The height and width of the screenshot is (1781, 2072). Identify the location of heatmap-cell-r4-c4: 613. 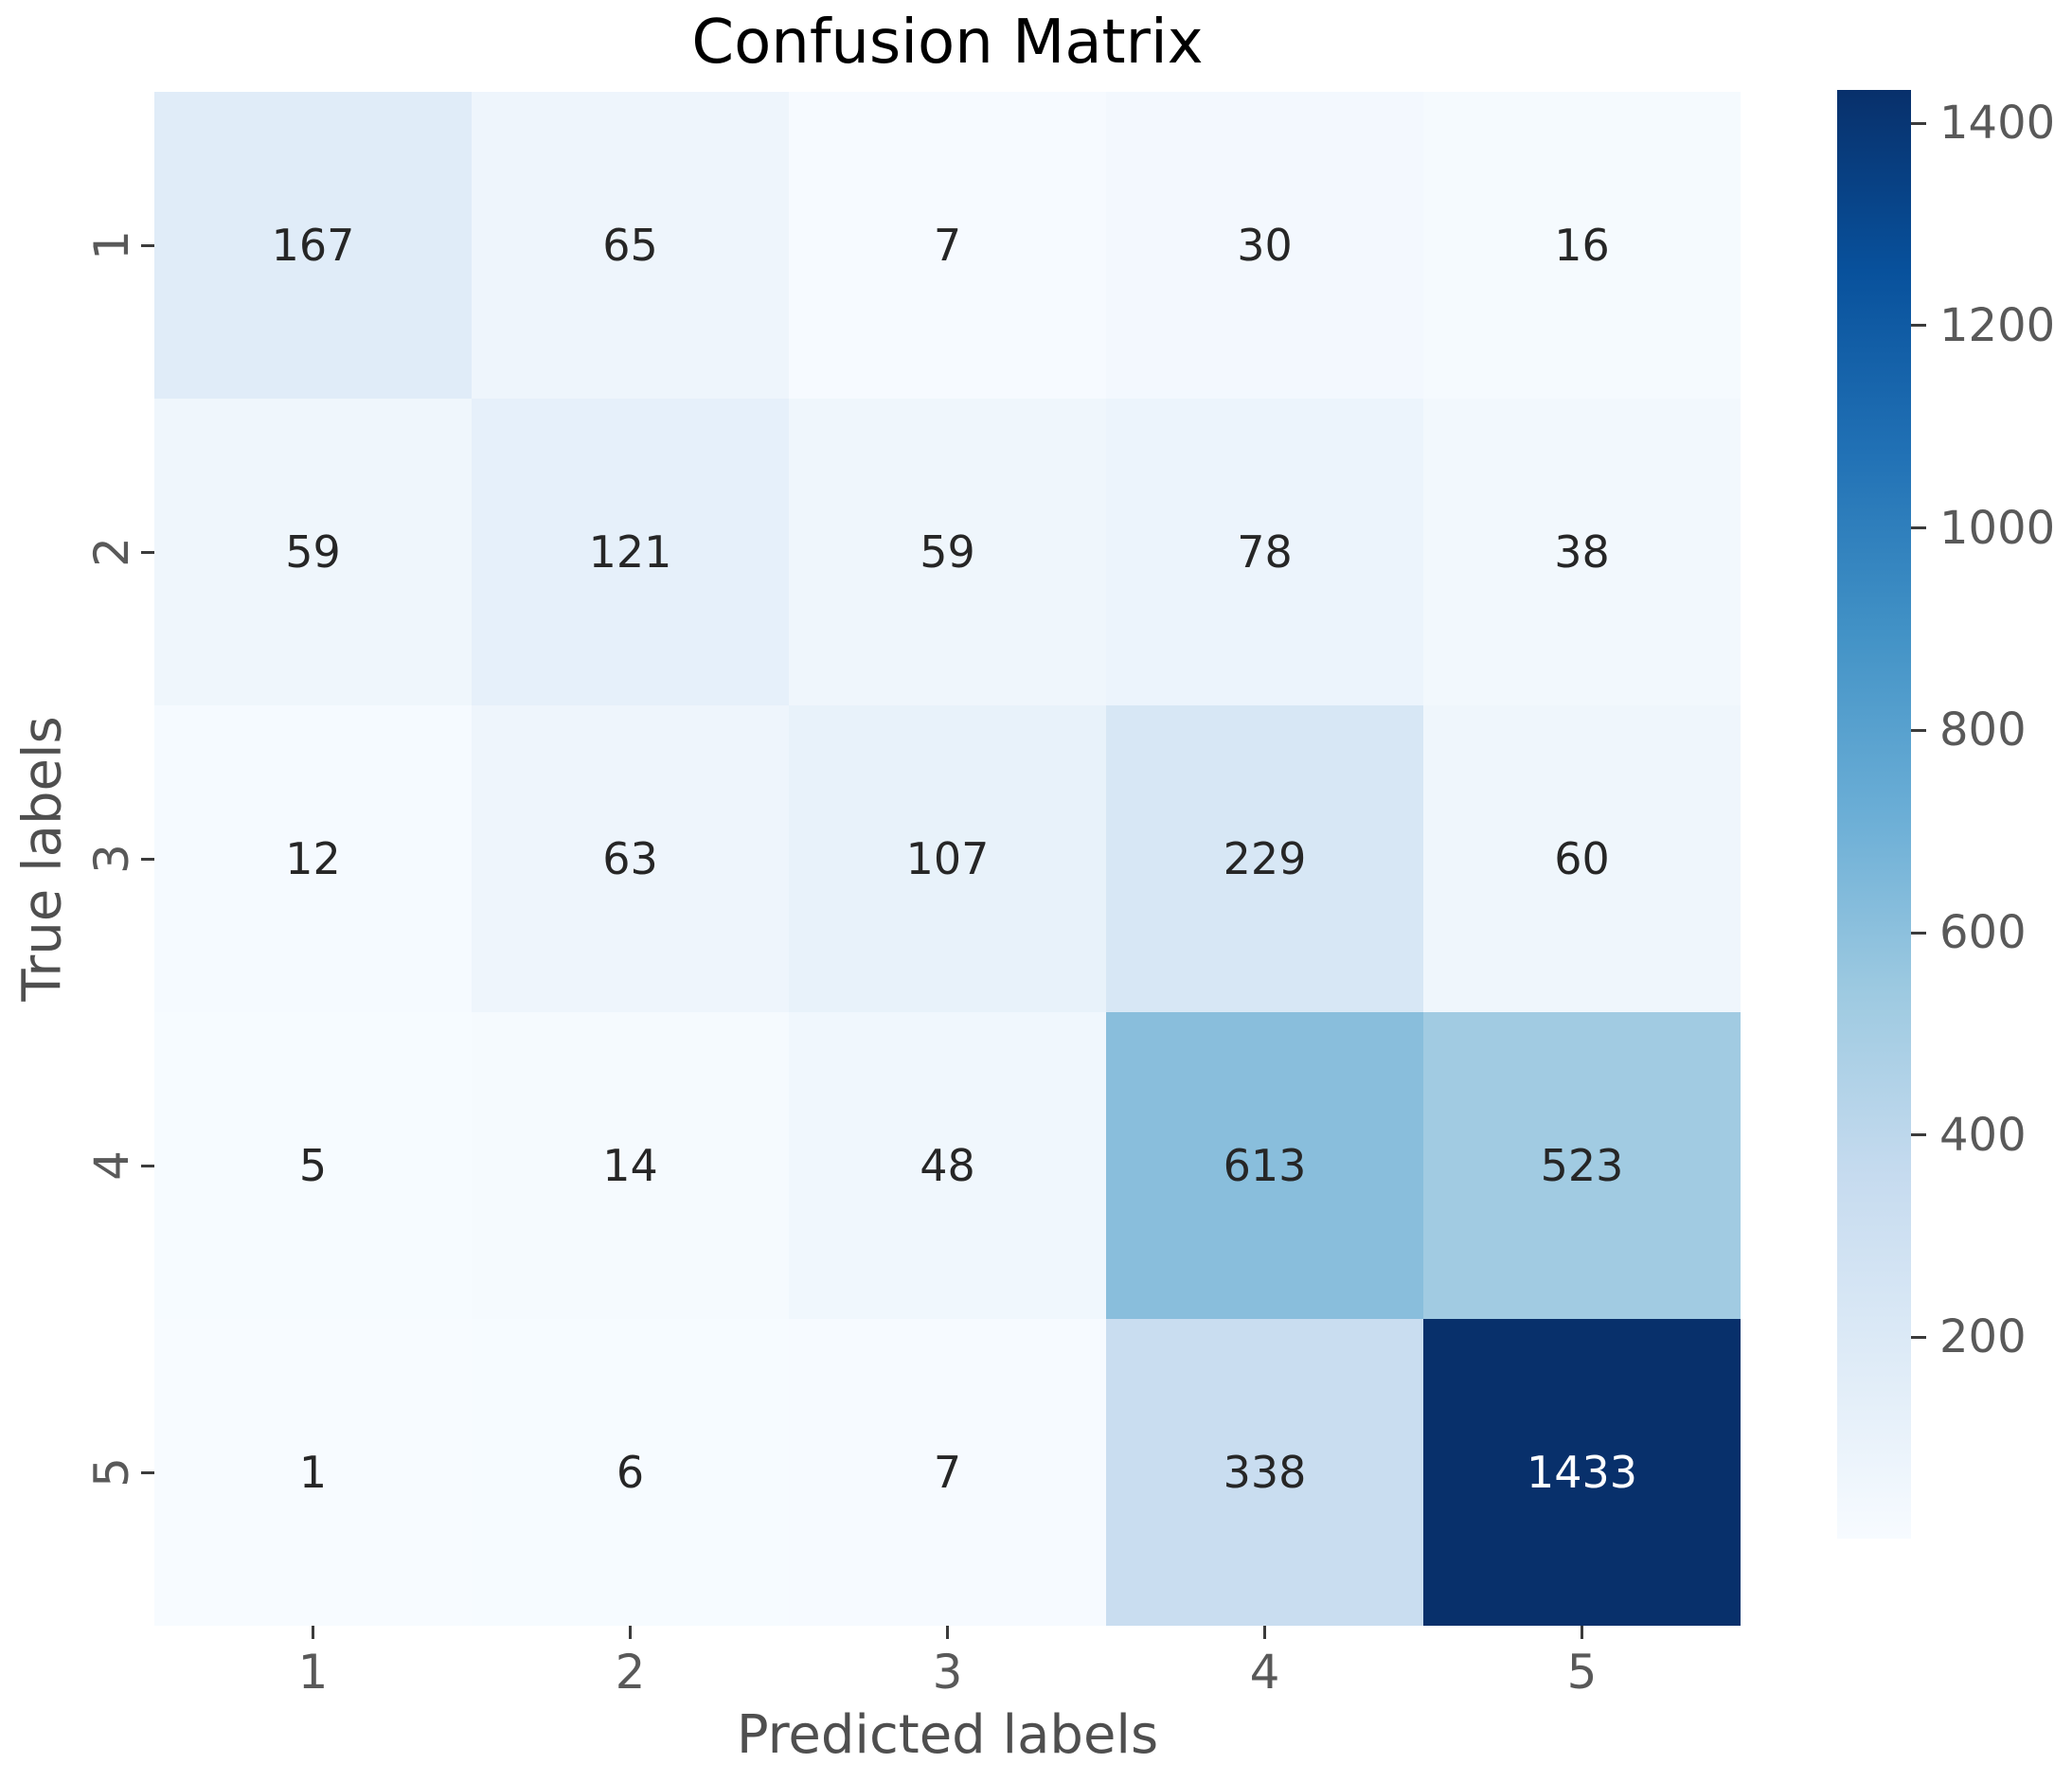
(1265, 1165).